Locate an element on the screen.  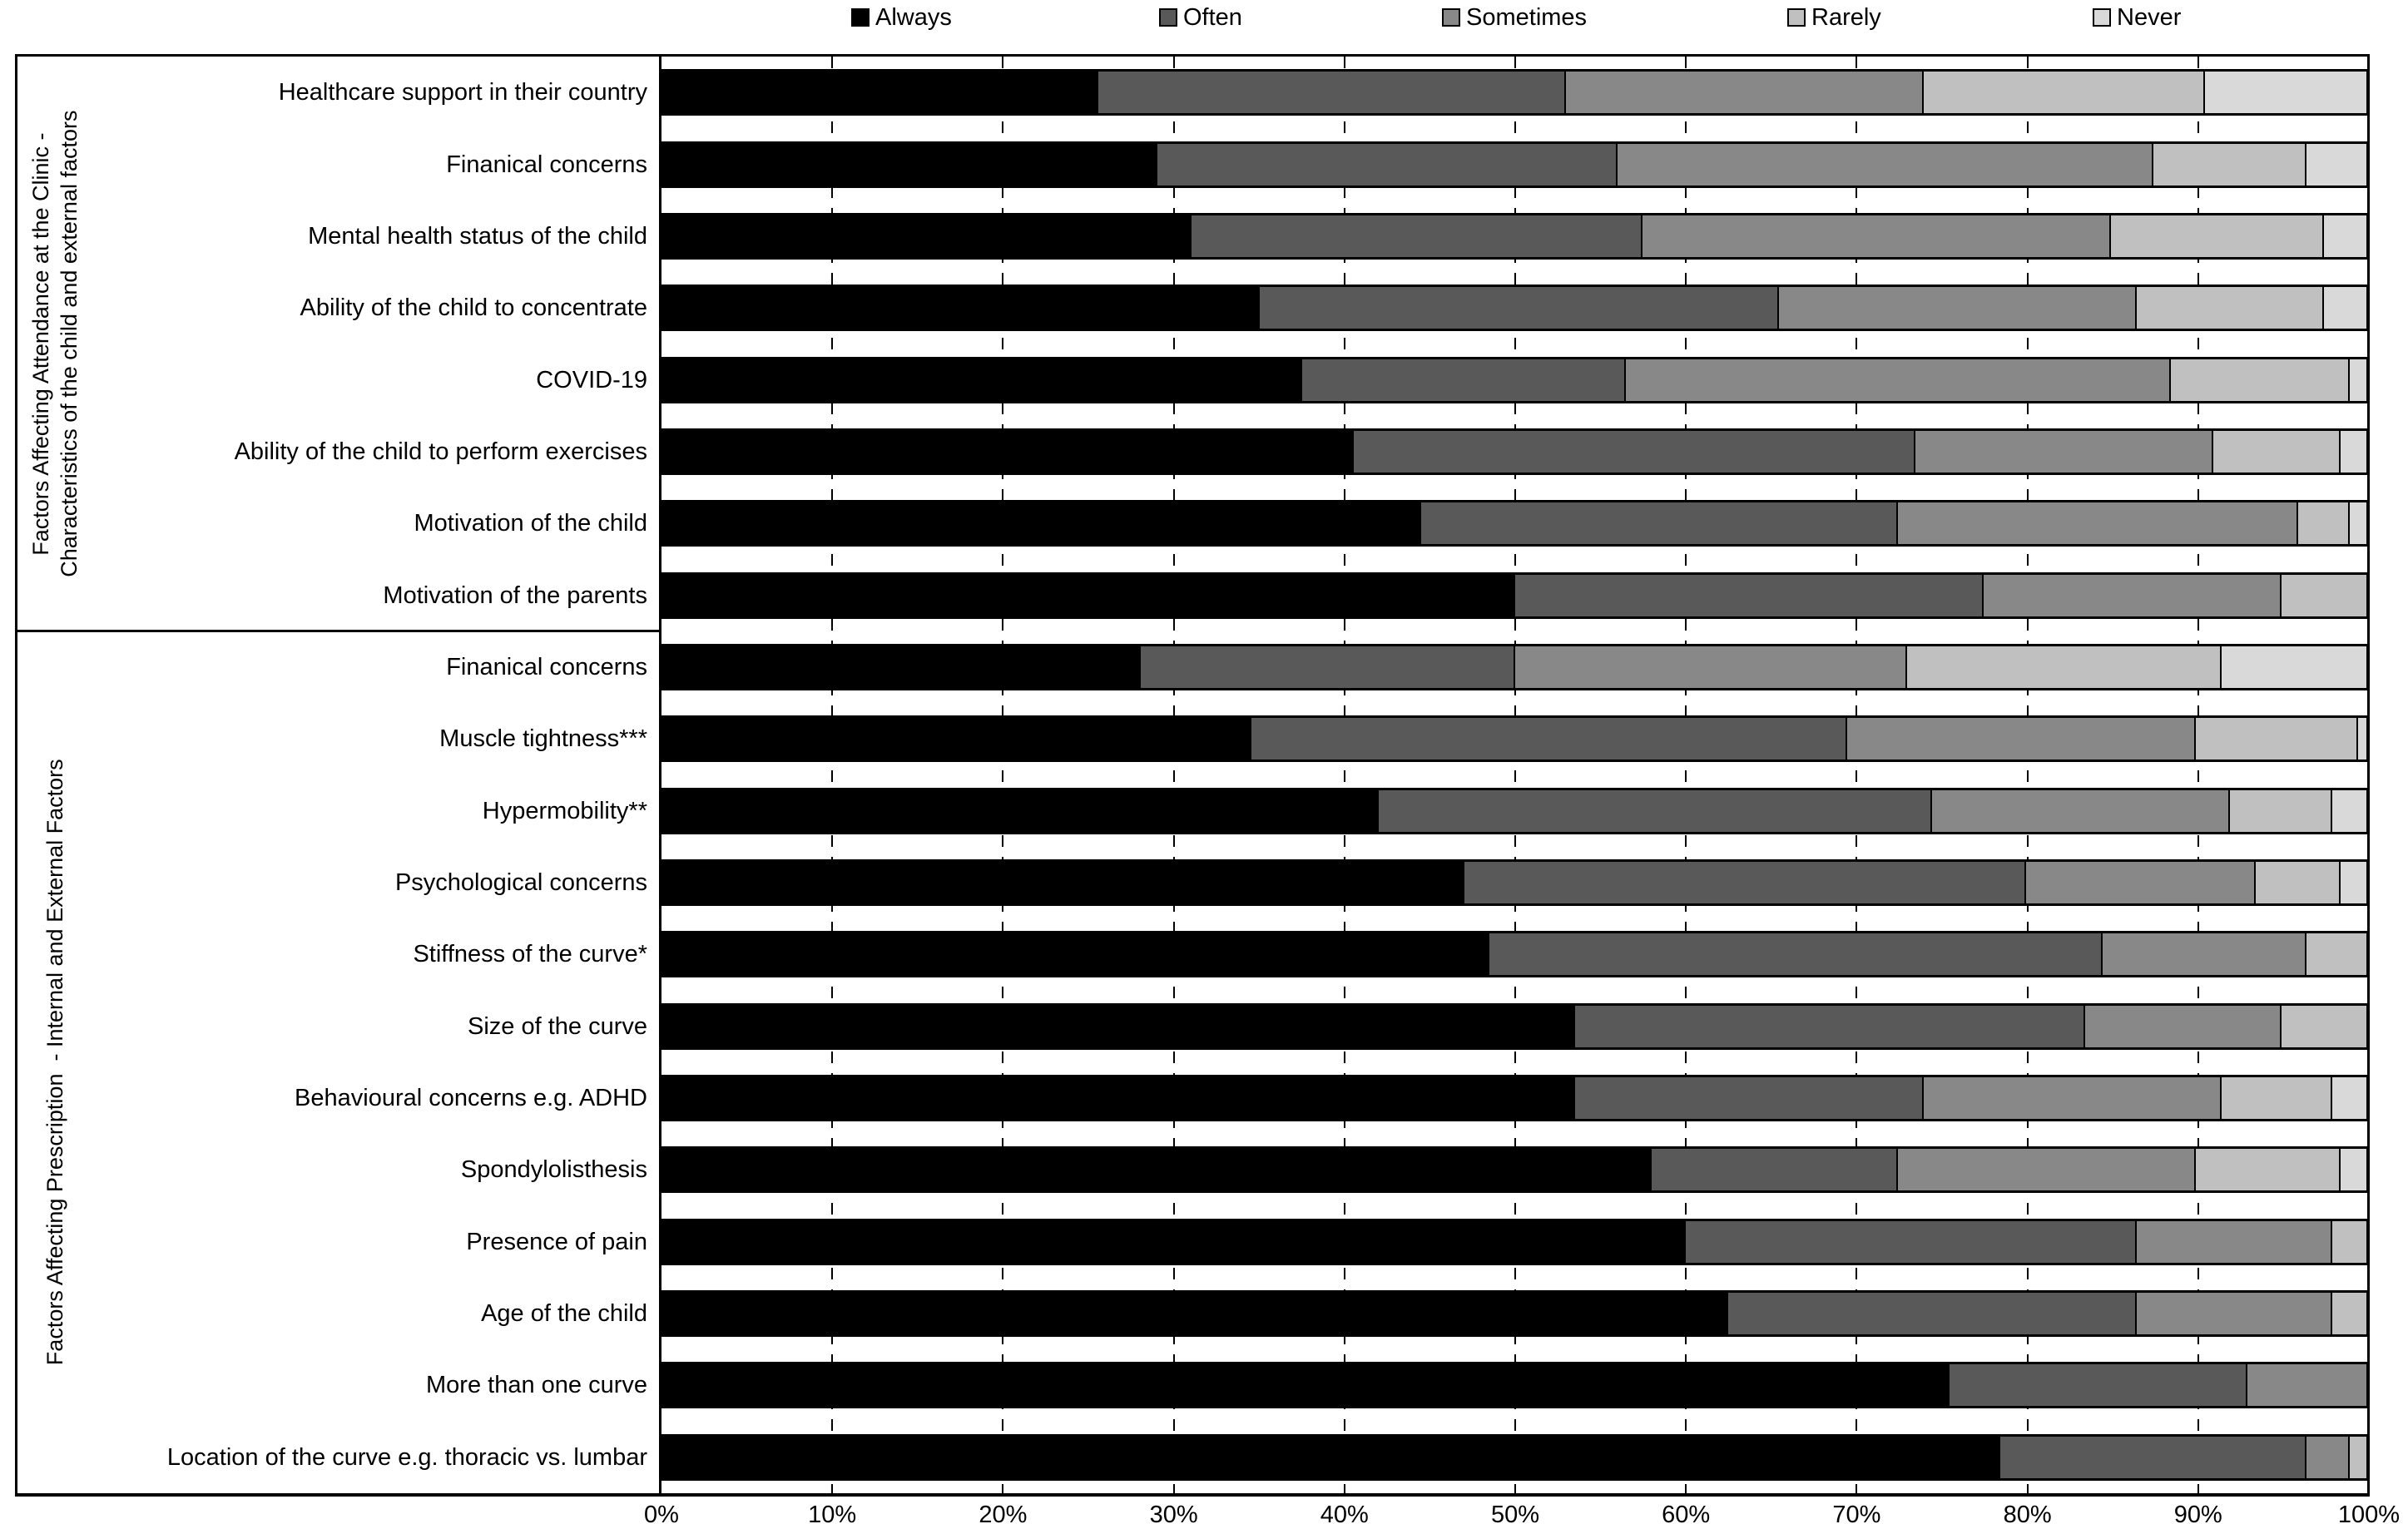
table-row: Muscle tightness*** is located at coordinates (1204, 738).